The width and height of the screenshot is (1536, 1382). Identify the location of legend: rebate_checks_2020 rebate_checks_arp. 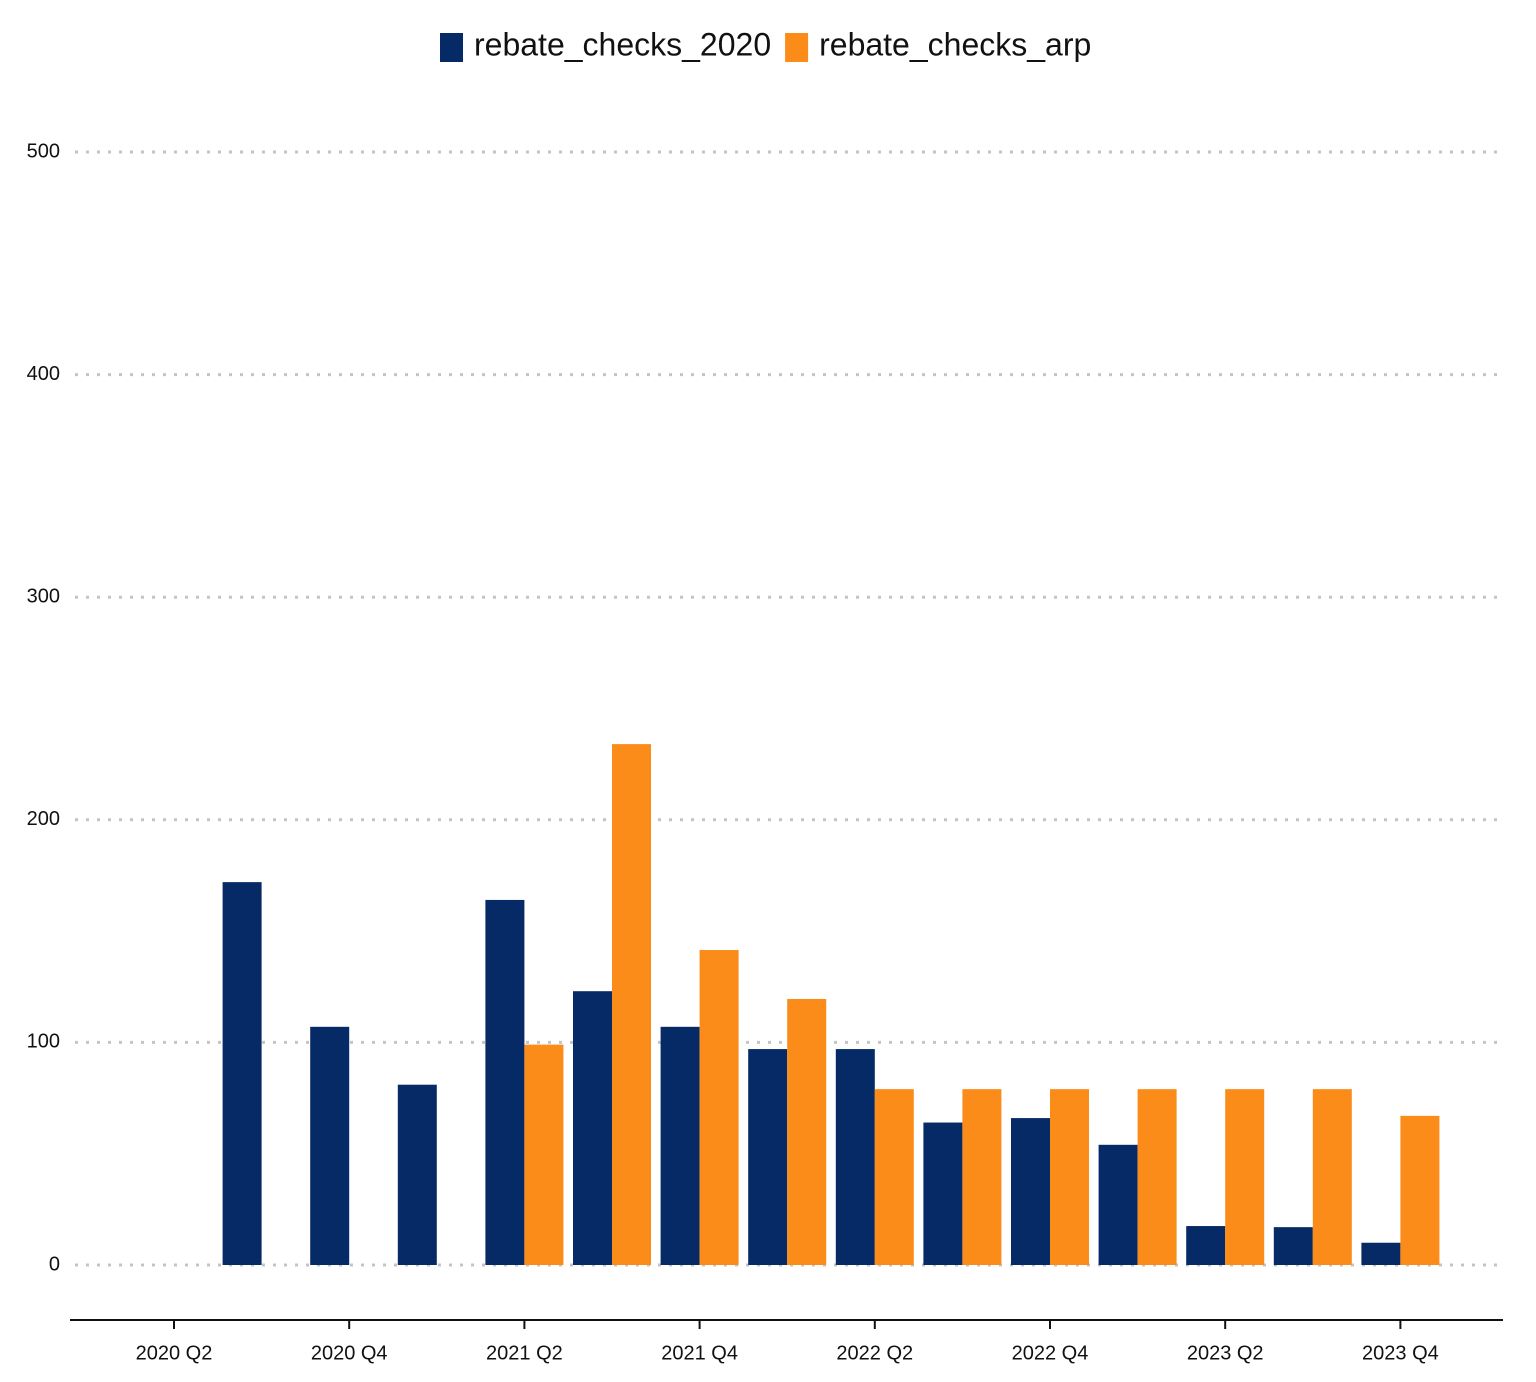
(765, 44).